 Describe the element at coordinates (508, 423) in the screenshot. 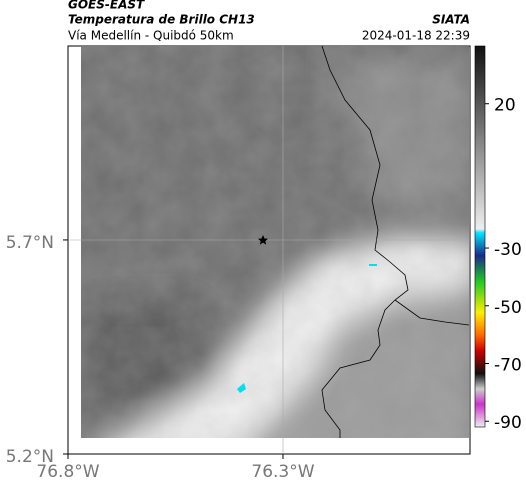

I see `colorbar-tick-label: -90` at that location.